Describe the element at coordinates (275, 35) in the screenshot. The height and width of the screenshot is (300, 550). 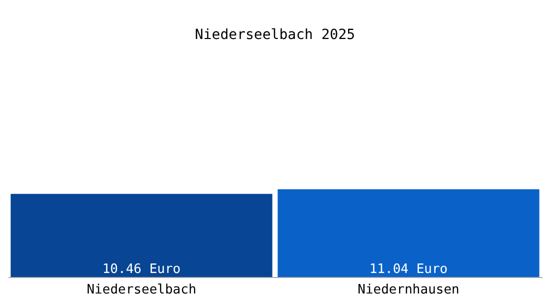
I see `chart-title: Niederseelbach 2025` at that location.